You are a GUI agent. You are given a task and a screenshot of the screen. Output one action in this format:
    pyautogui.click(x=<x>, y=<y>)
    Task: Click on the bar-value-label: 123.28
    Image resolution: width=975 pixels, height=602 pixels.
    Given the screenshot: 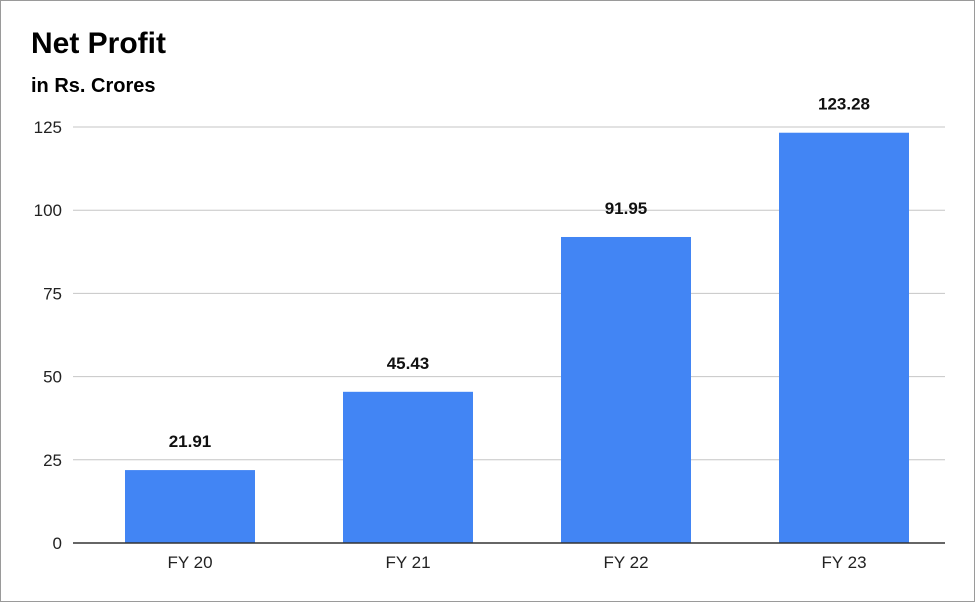 What is the action you would take?
    pyautogui.click(x=844, y=104)
    